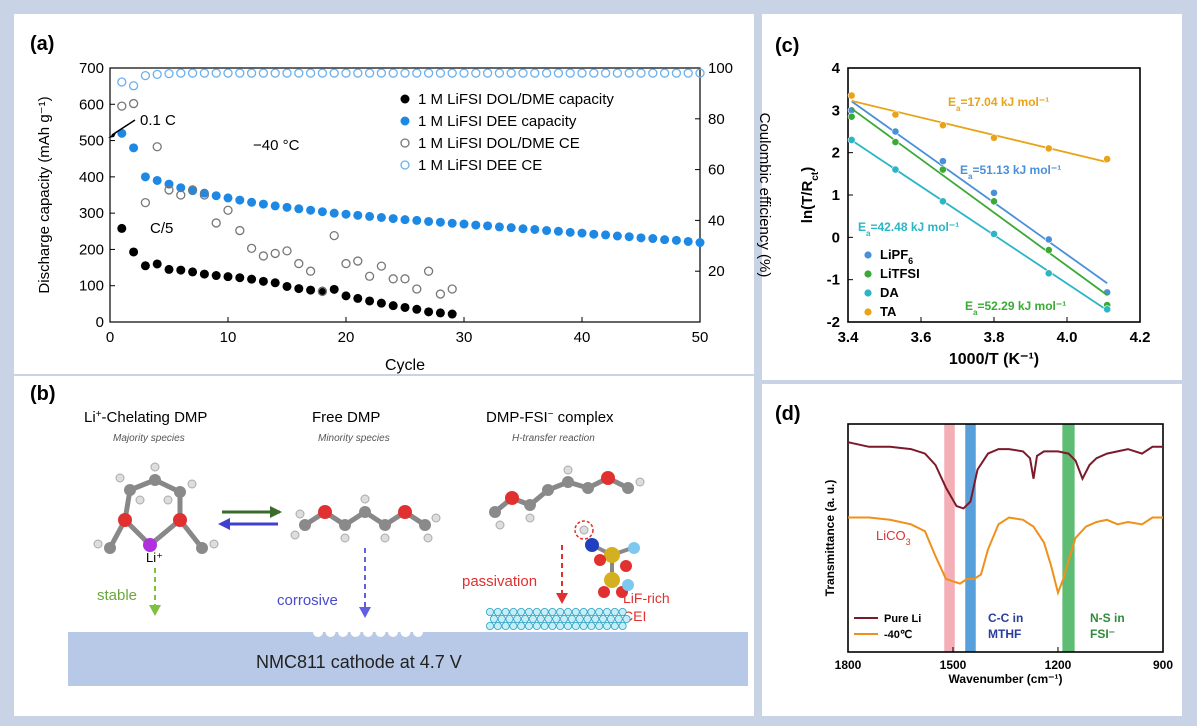  Describe the element at coordinates (889, 292) in the screenshot. I see `legend-label-2: DA` at that location.